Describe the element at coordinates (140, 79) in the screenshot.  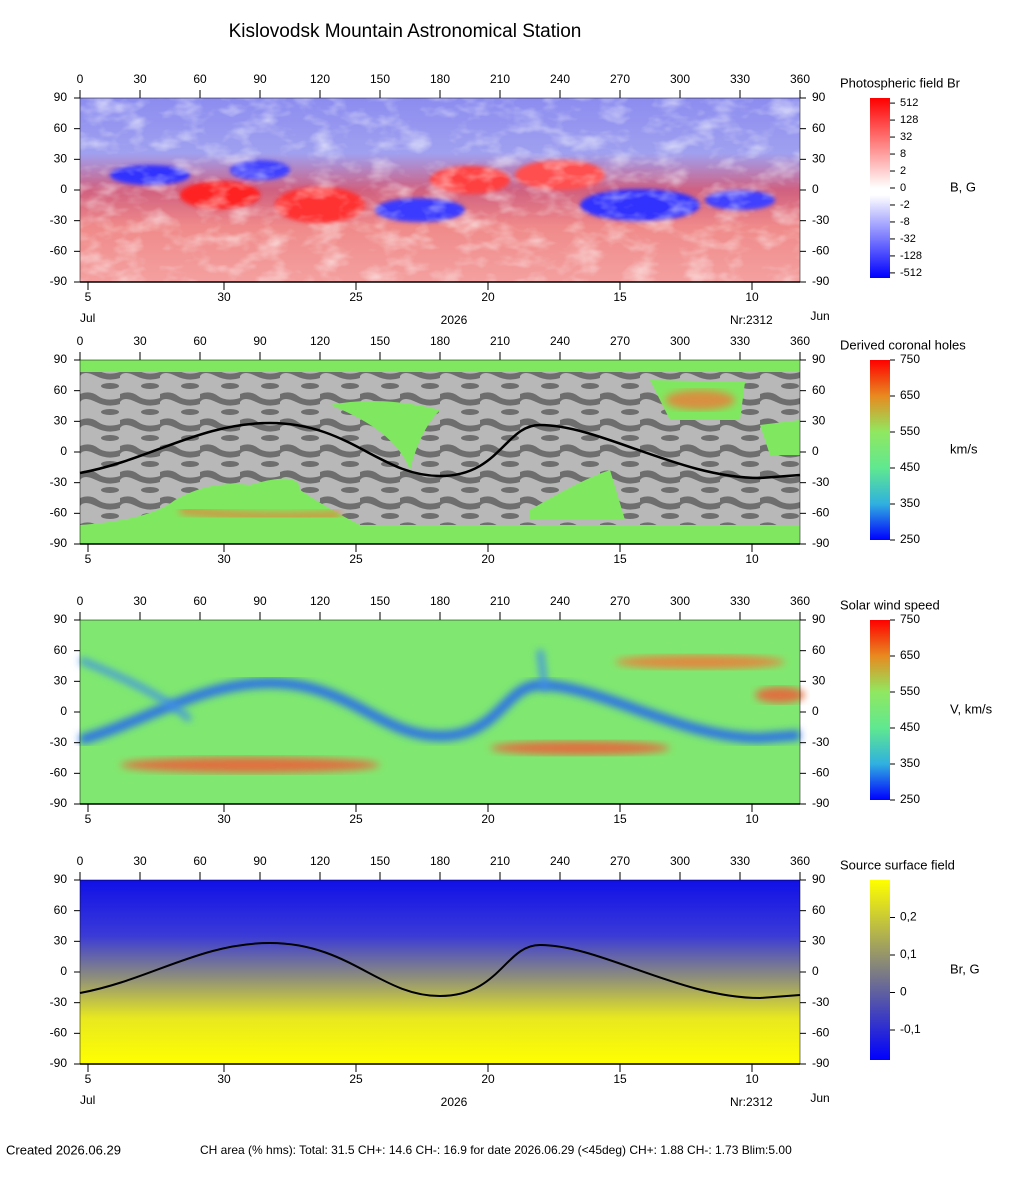
I see `x-tick-label: 30` at that location.